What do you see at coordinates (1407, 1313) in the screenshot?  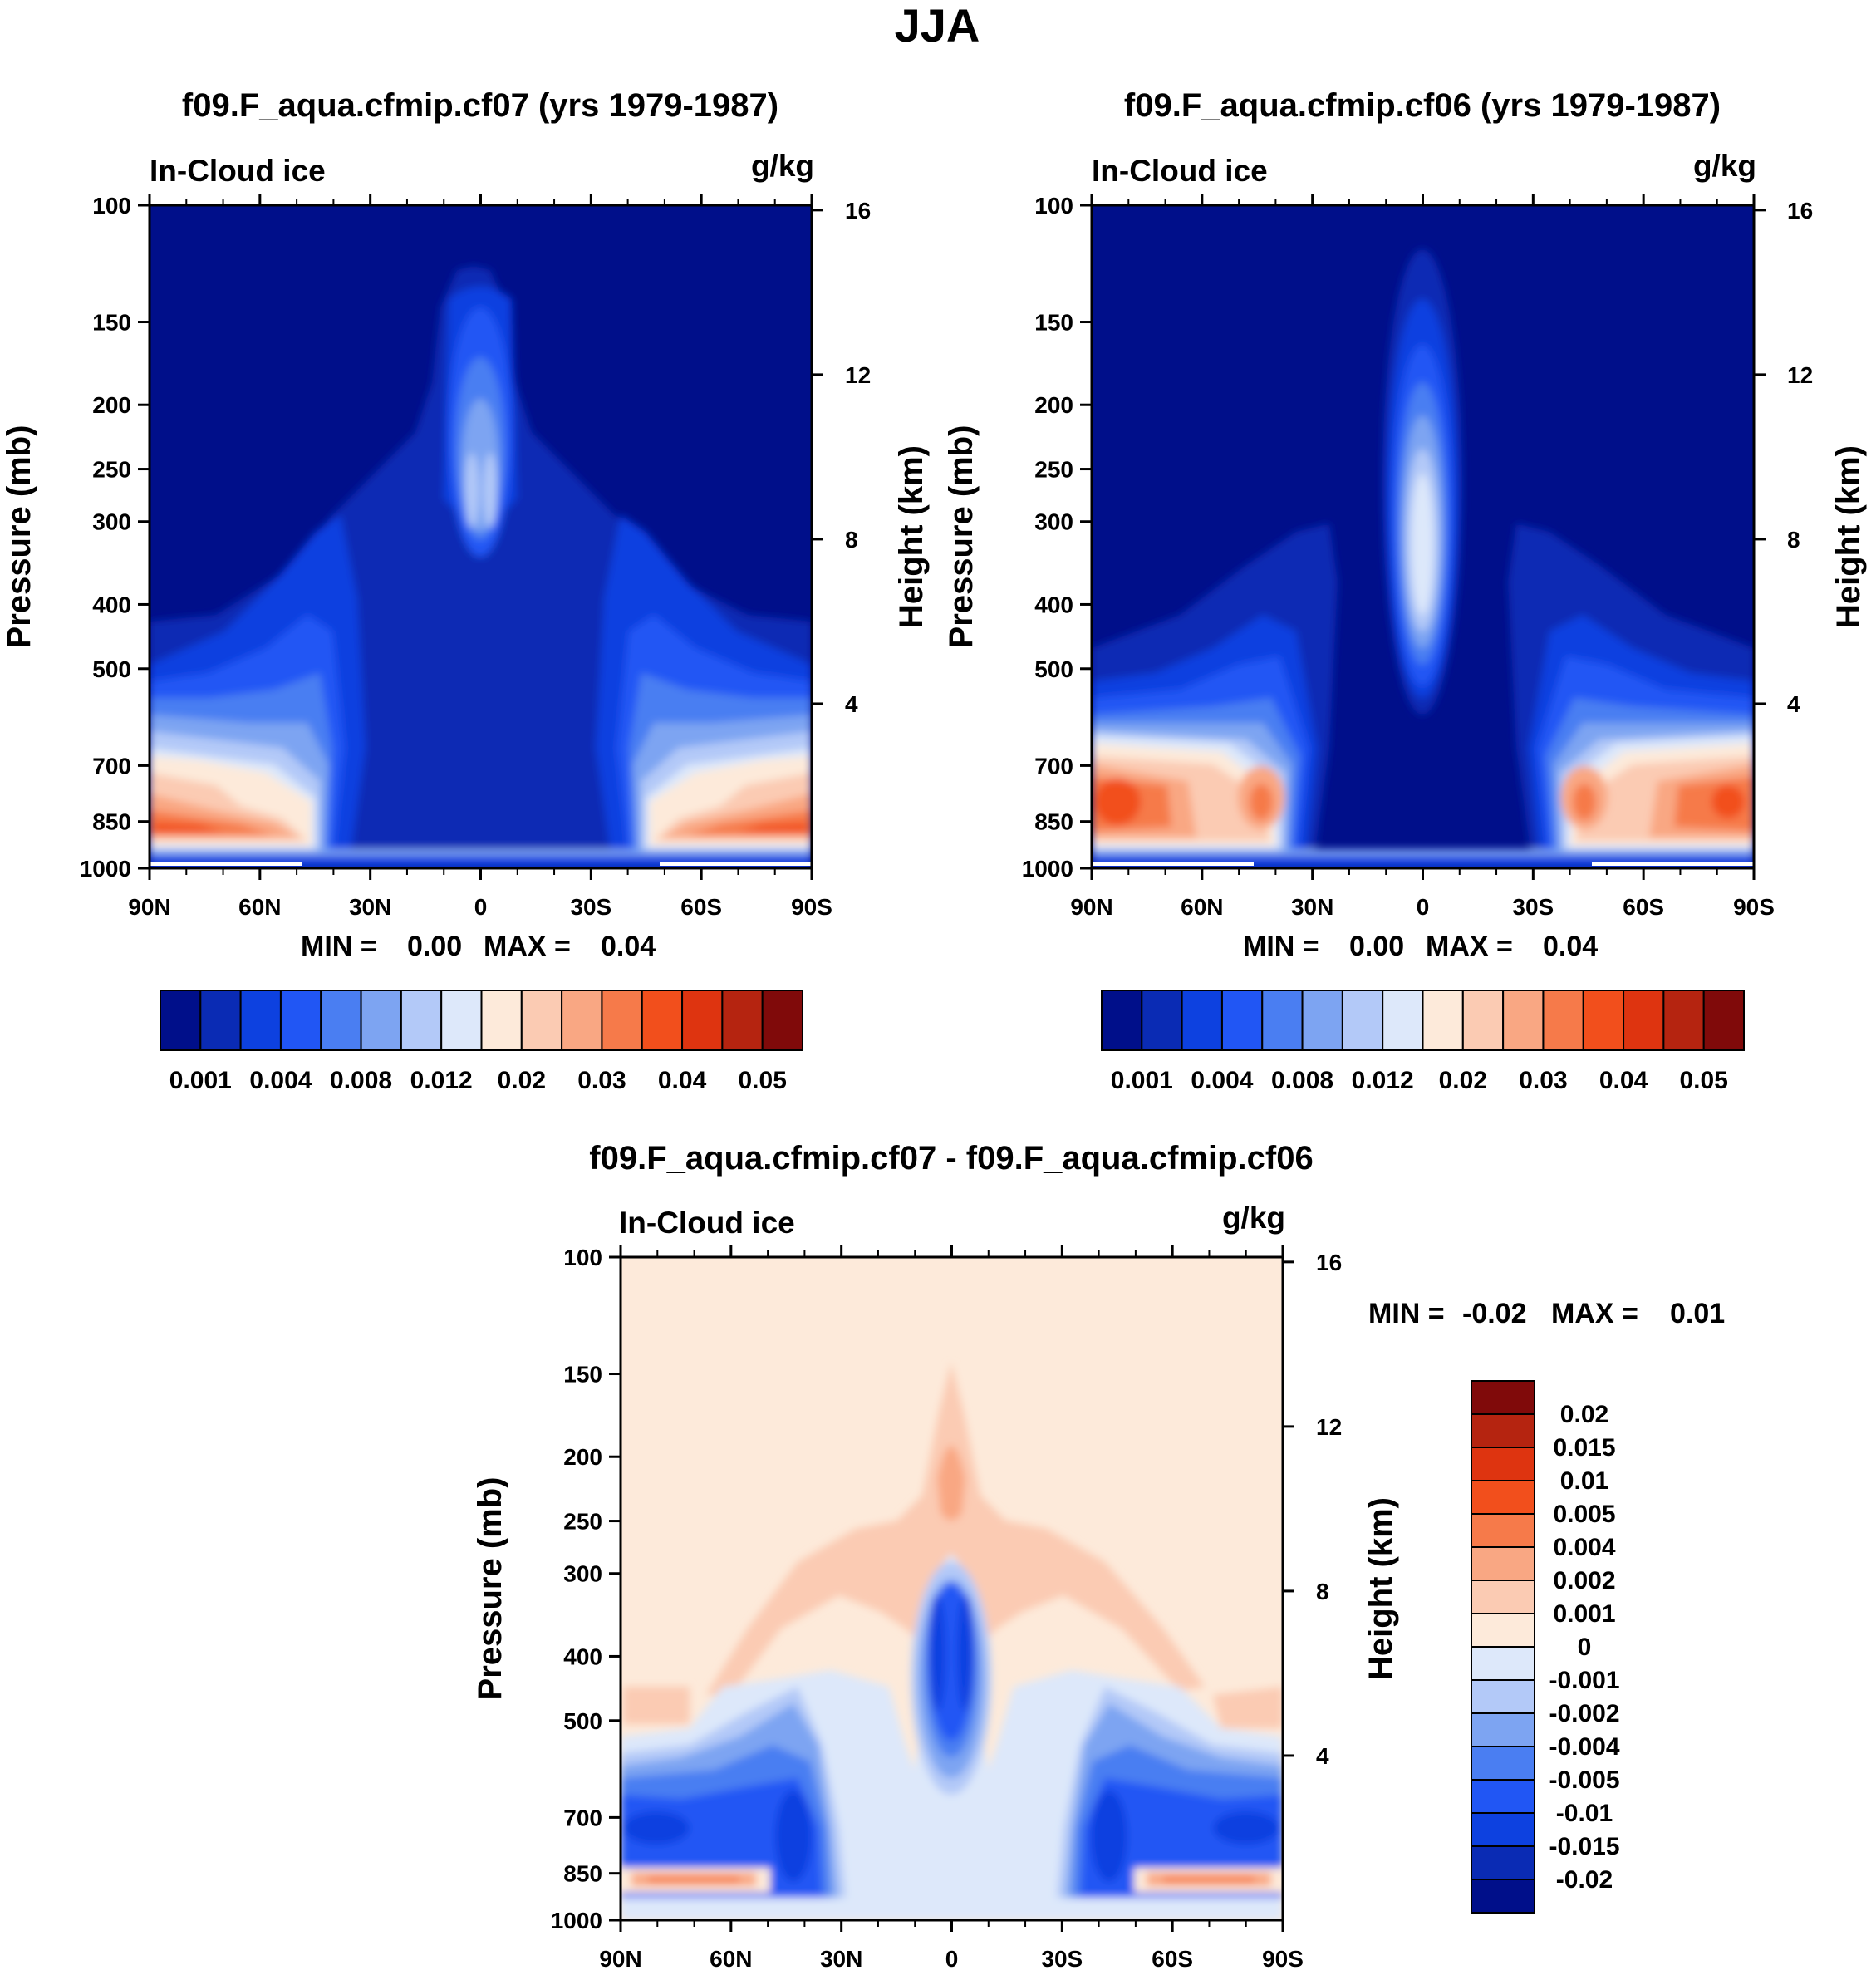 I see `min-label: MIN =` at bounding box center [1407, 1313].